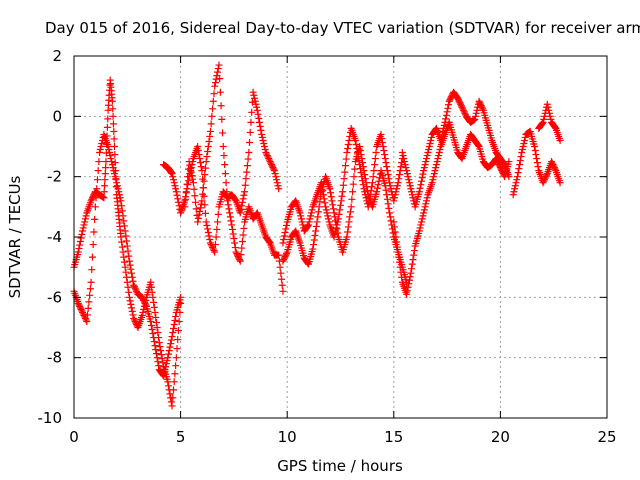 The image size is (640, 480). What do you see at coordinates (54, 297) in the screenshot?
I see `y-tick-label: -6` at bounding box center [54, 297].